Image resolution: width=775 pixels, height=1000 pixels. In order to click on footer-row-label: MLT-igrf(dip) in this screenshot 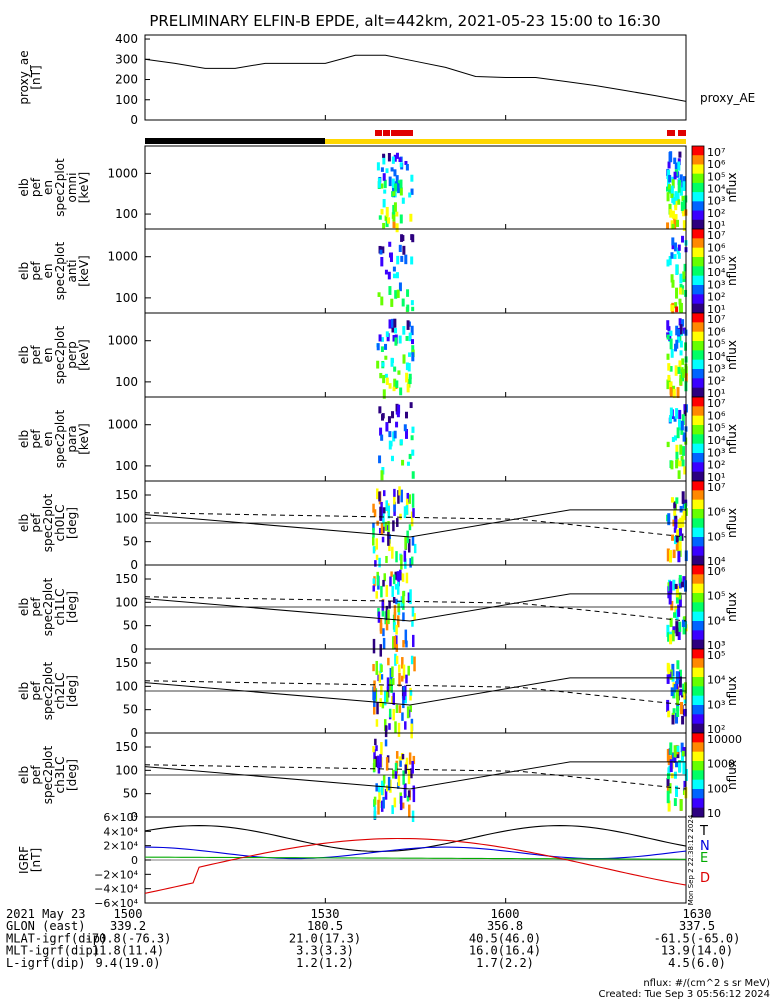, I will do `click(53, 951)`.